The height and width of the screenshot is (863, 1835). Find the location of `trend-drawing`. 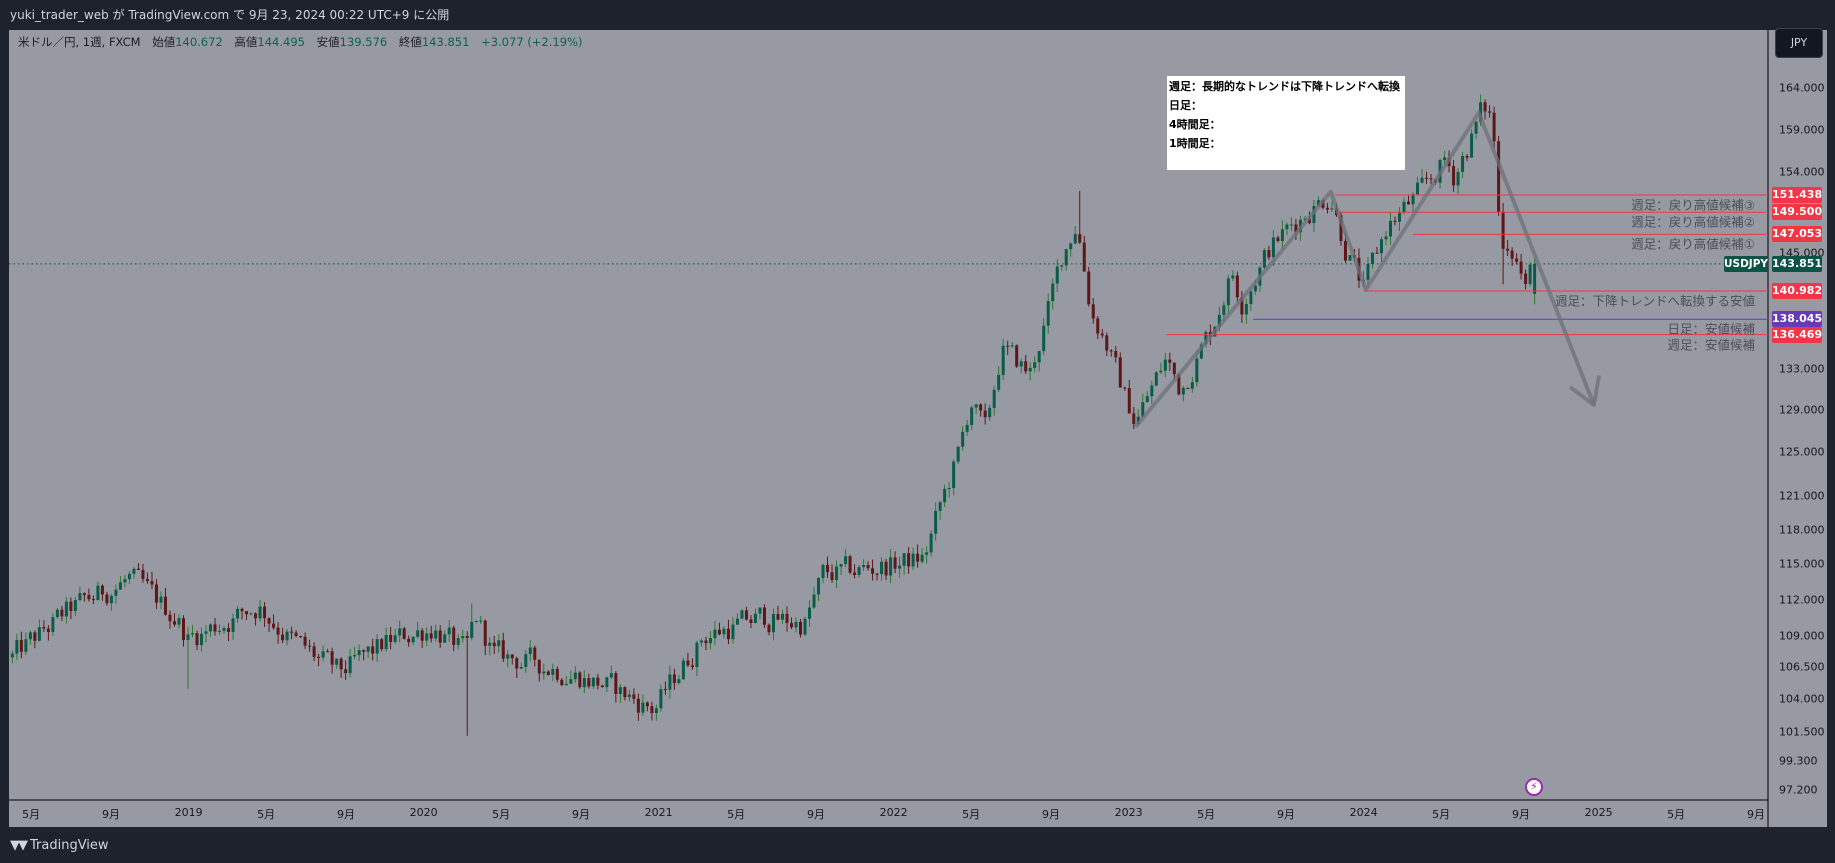

trend-drawing is located at coordinates (1368, 269).